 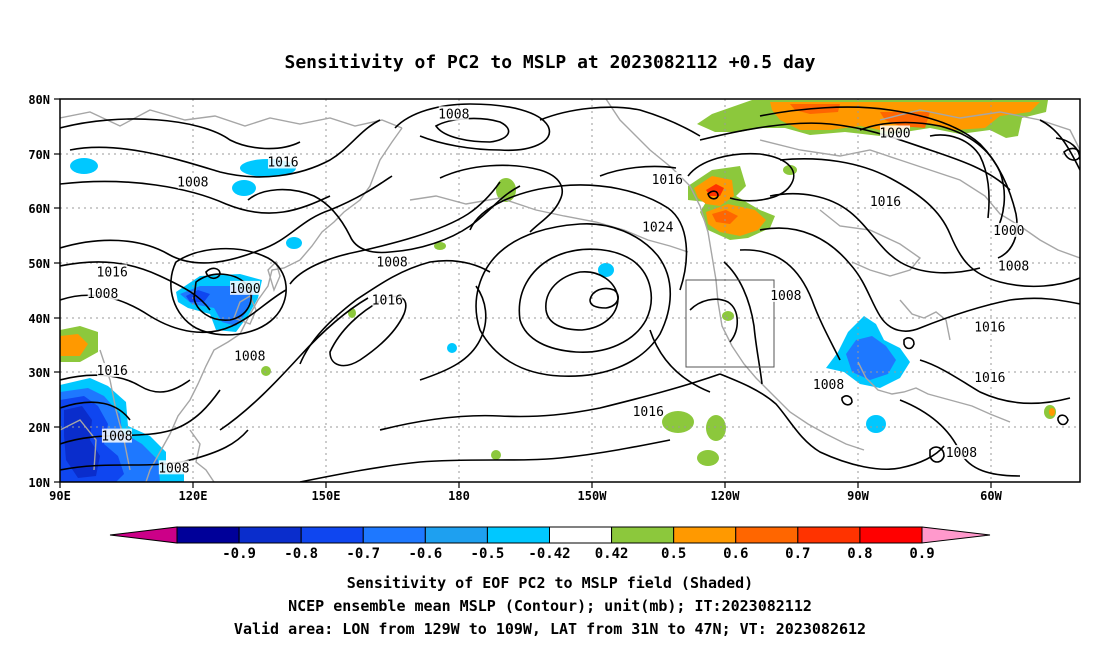 What do you see at coordinates (74, 345) in the screenshot?
I see `shade-positive-west-orange` at bounding box center [74, 345].